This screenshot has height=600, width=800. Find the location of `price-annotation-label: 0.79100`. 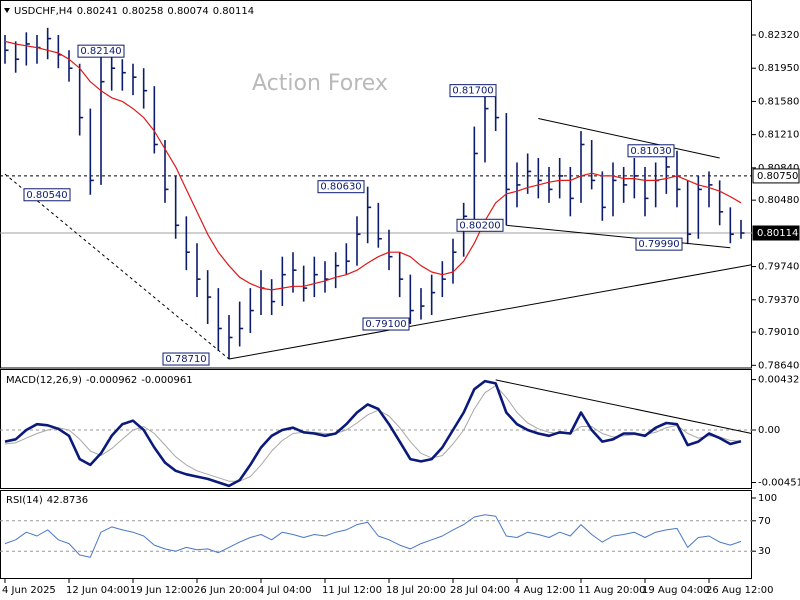

price-annotation-label: 0.79100 is located at coordinates (385, 324).